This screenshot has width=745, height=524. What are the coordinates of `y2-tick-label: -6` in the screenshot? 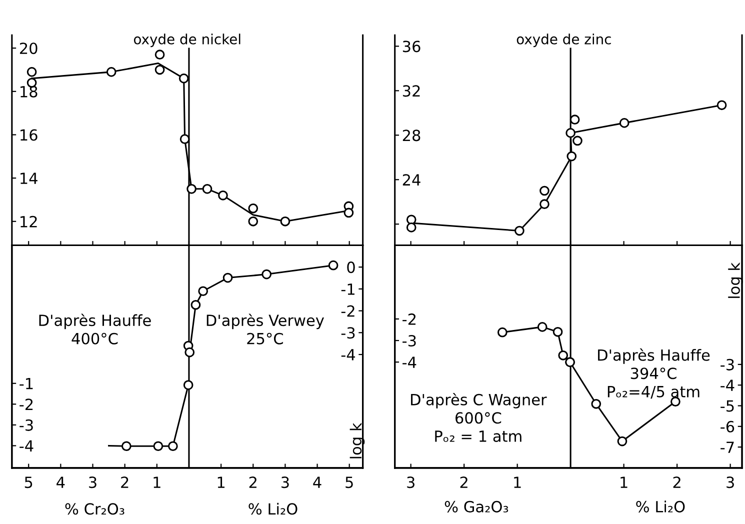 It's located at (727, 426).